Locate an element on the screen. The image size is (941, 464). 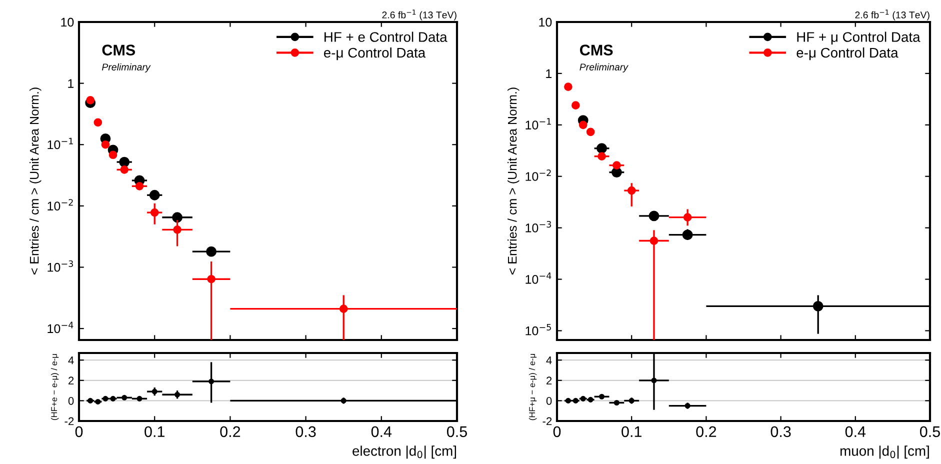
legend-label: HF + μ Control Data is located at coordinates (858, 38).